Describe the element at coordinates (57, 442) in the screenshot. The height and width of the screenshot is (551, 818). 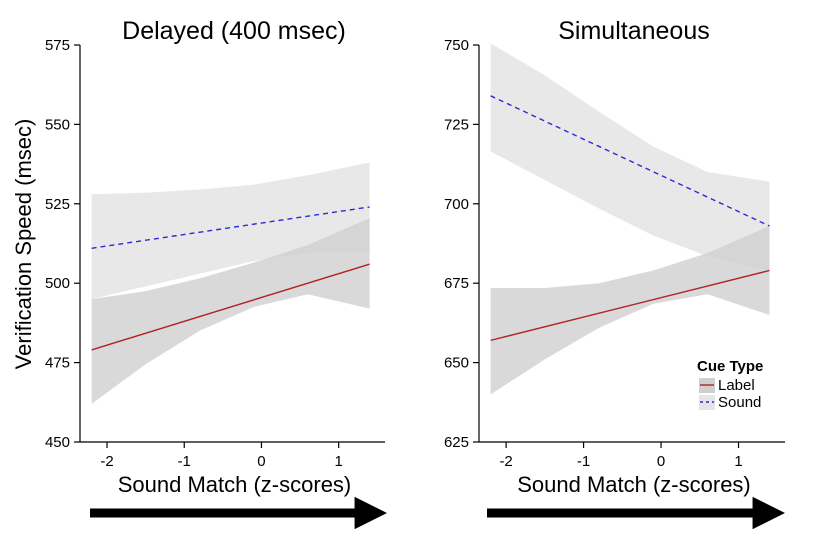
I see `y-tick-label: 450` at that location.